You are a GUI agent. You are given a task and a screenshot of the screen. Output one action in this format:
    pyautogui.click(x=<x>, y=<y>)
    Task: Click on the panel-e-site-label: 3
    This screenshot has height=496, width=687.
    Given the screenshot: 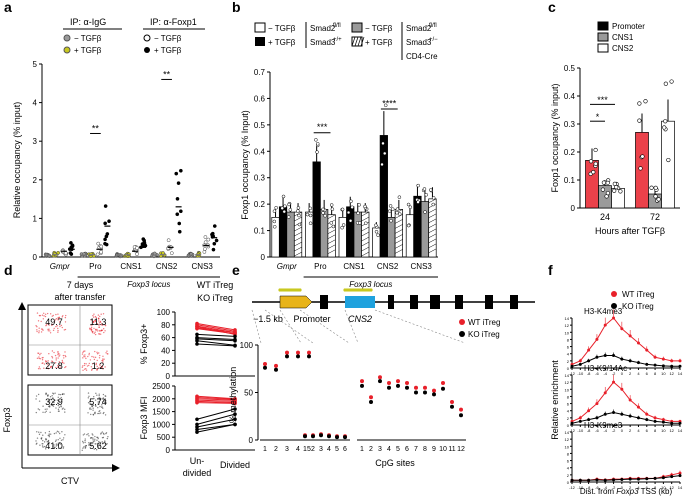 What is the action you would take?
    pyautogui.click(x=287, y=449)
    